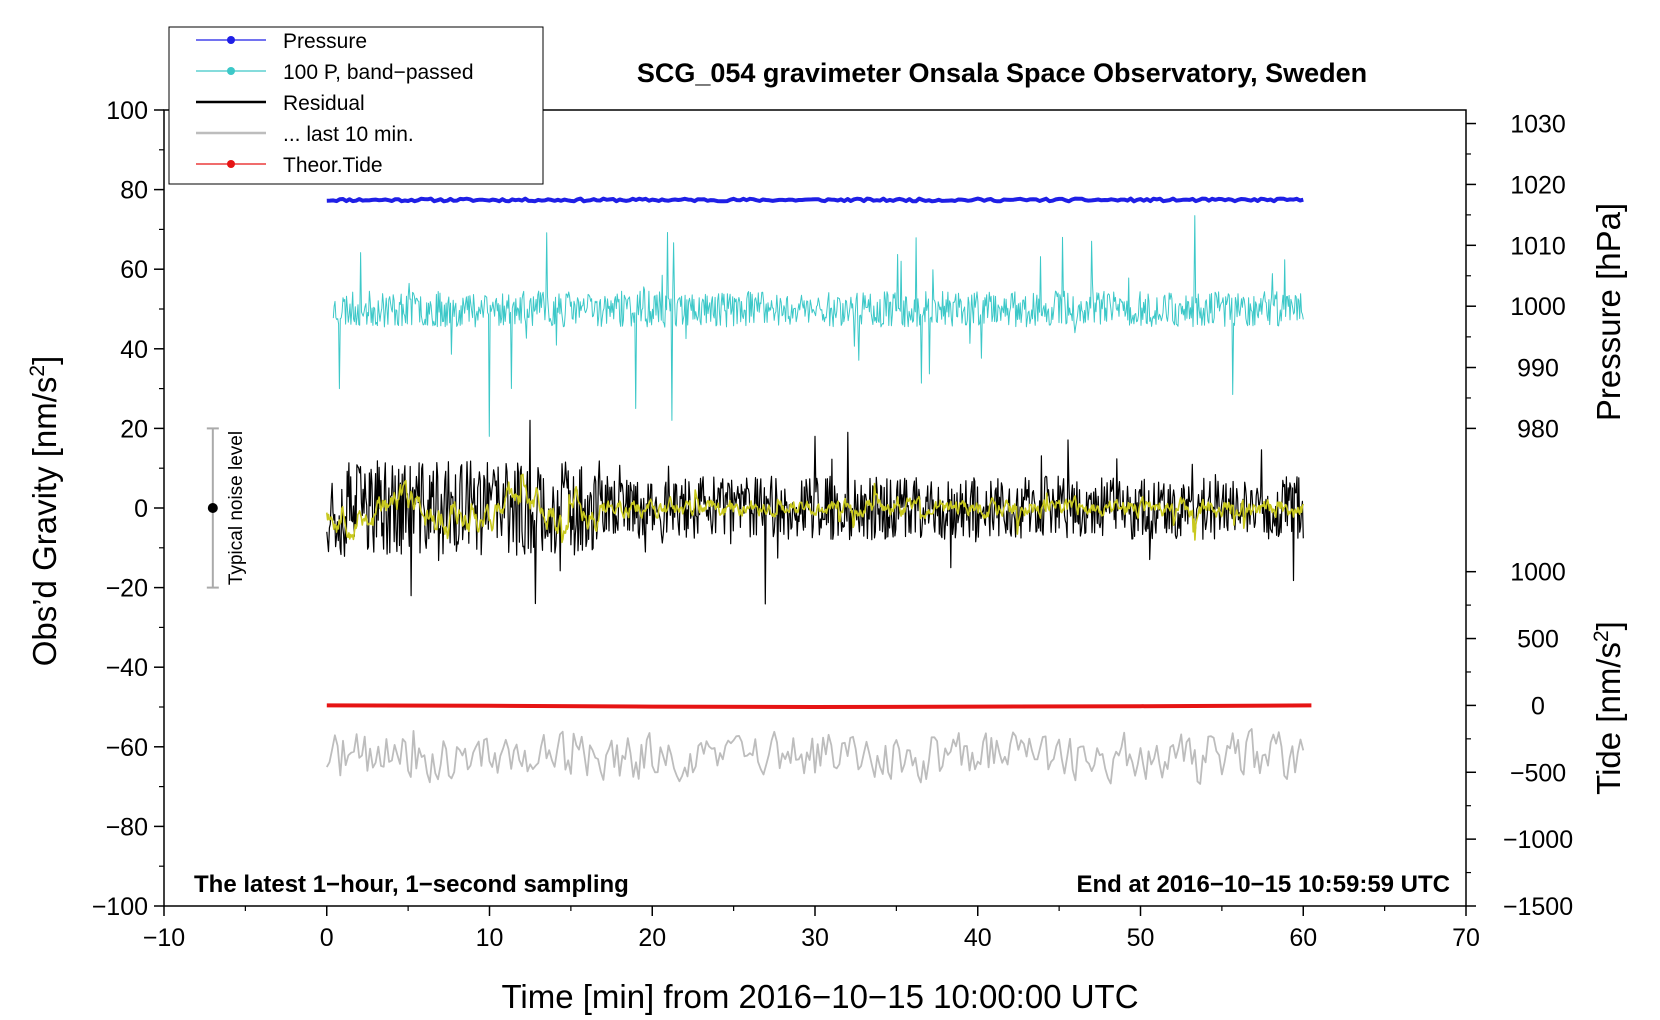 The width and height of the screenshot is (1660, 1020). Describe the element at coordinates (1608, 625) in the screenshot. I see `tide-axis-label-end: ]` at that location.